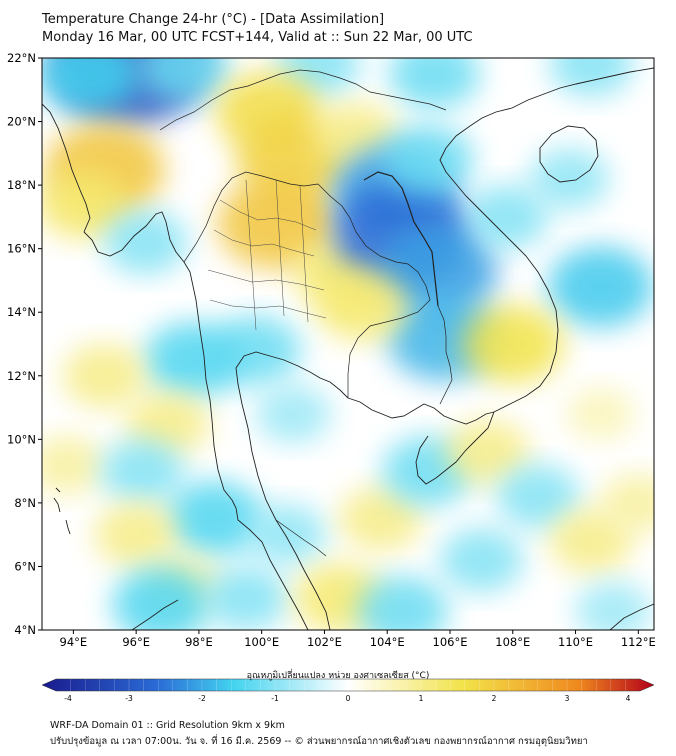 The width and height of the screenshot is (676, 756). Describe the element at coordinates (389, 348) in the screenshot. I see `border-thai-cambodia` at that location.